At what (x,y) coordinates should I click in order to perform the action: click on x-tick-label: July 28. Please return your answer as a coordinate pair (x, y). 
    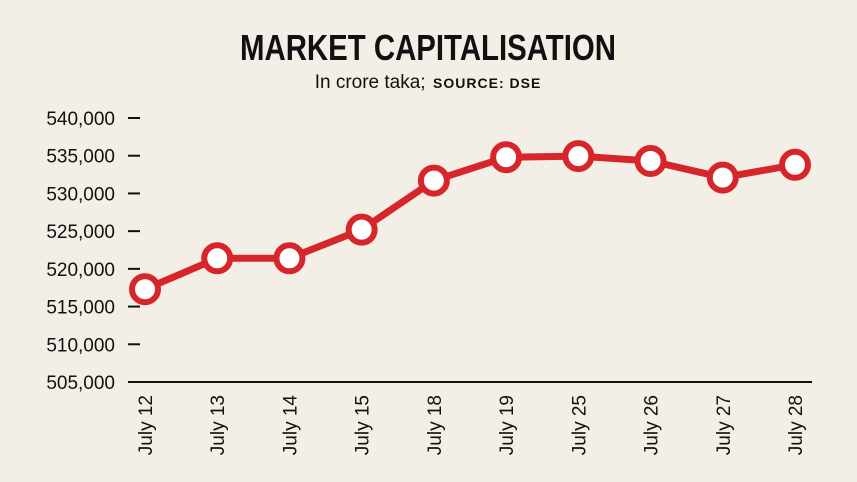
    Looking at the image, I should click on (796, 425).